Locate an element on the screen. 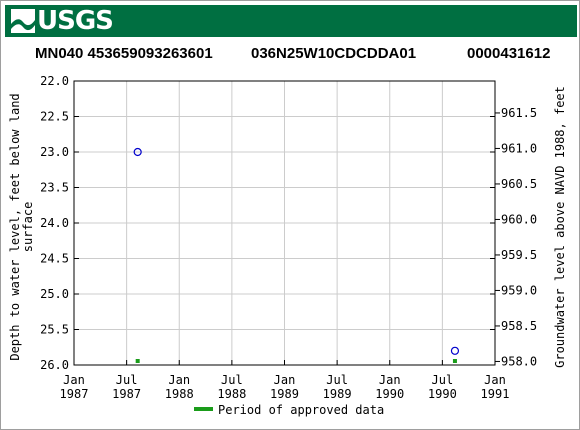 The height and width of the screenshot is (430, 580). station-number: 0000431612 is located at coordinates (509, 53).